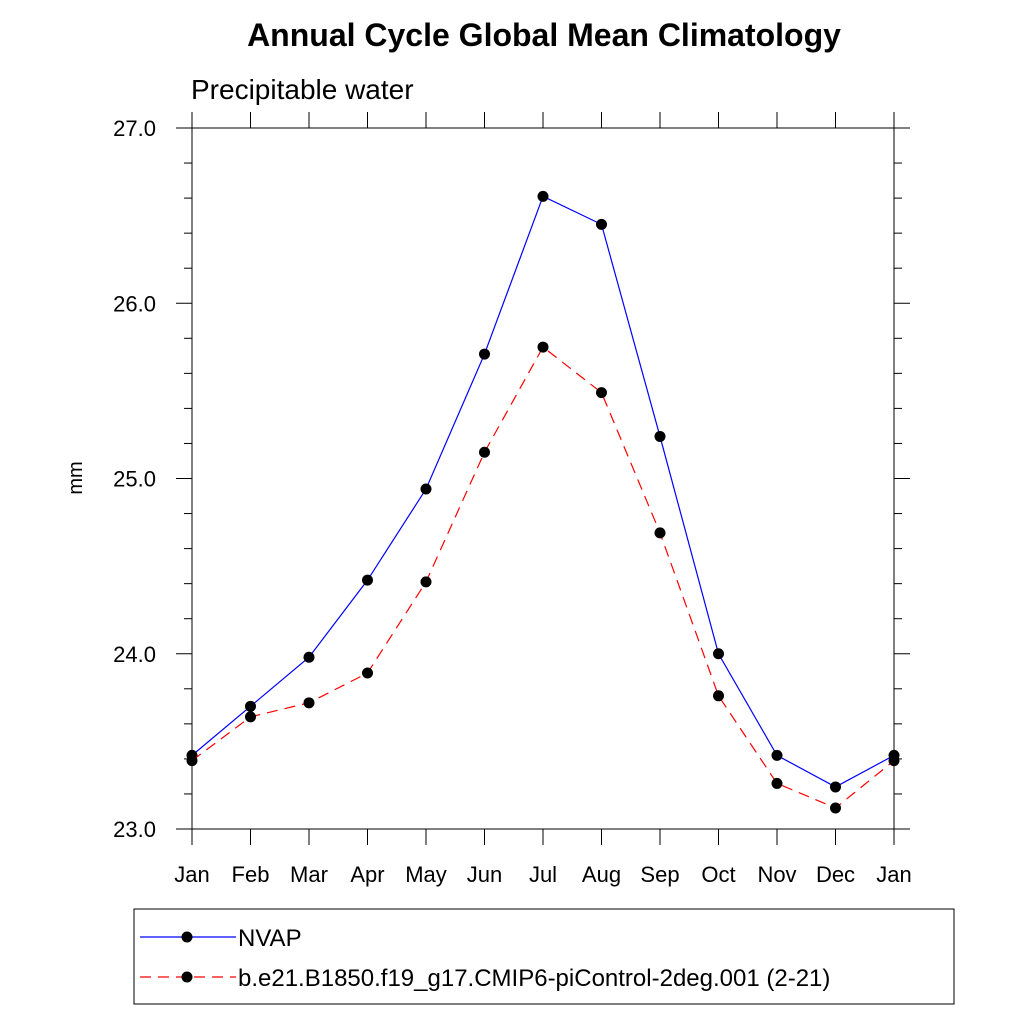  What do you see at coordinates (270, 938) in the screenshot?
I see `legend-label: NVAP` at bounding box center [270, 938].